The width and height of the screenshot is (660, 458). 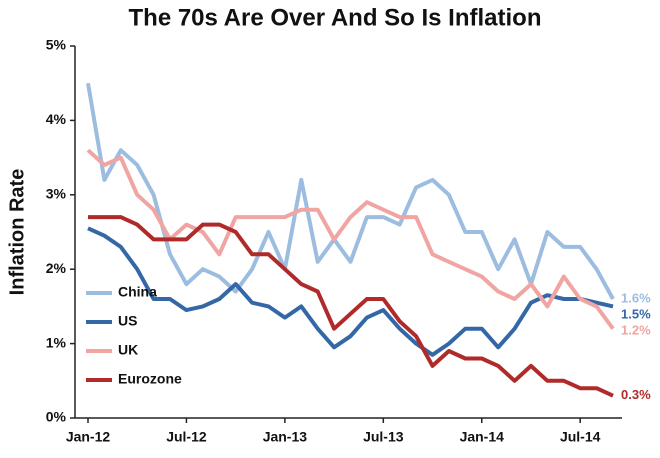 What do you see at coordinates (580, 437) in the screenshot?
I see `x-tick-label: Jul-14` at bounding box center [580, 437].